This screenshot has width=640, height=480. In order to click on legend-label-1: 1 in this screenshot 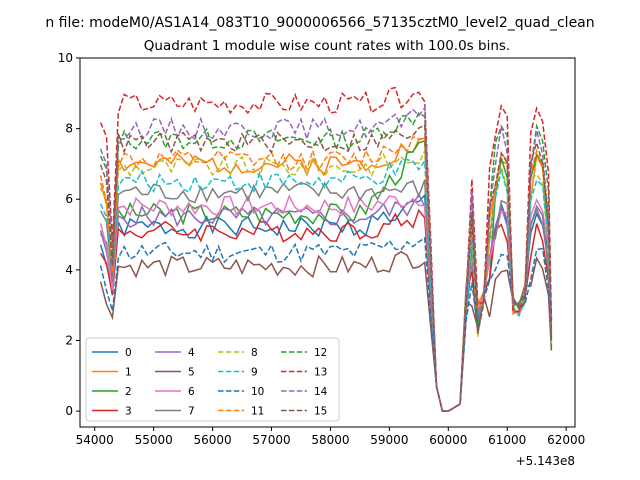, I will do `click(128, 373)`.